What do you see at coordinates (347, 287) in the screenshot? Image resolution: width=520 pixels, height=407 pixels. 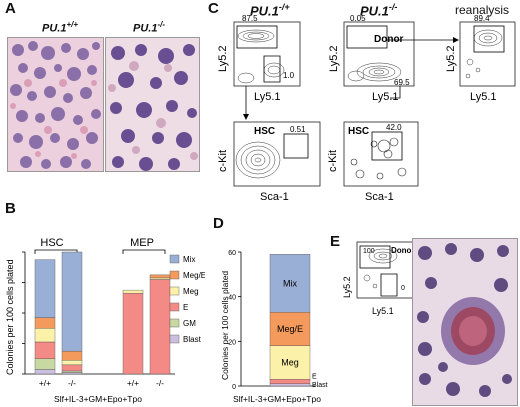 I see `facs-e-ly52-label: Ly5.2` at bounding box center [347, 287].